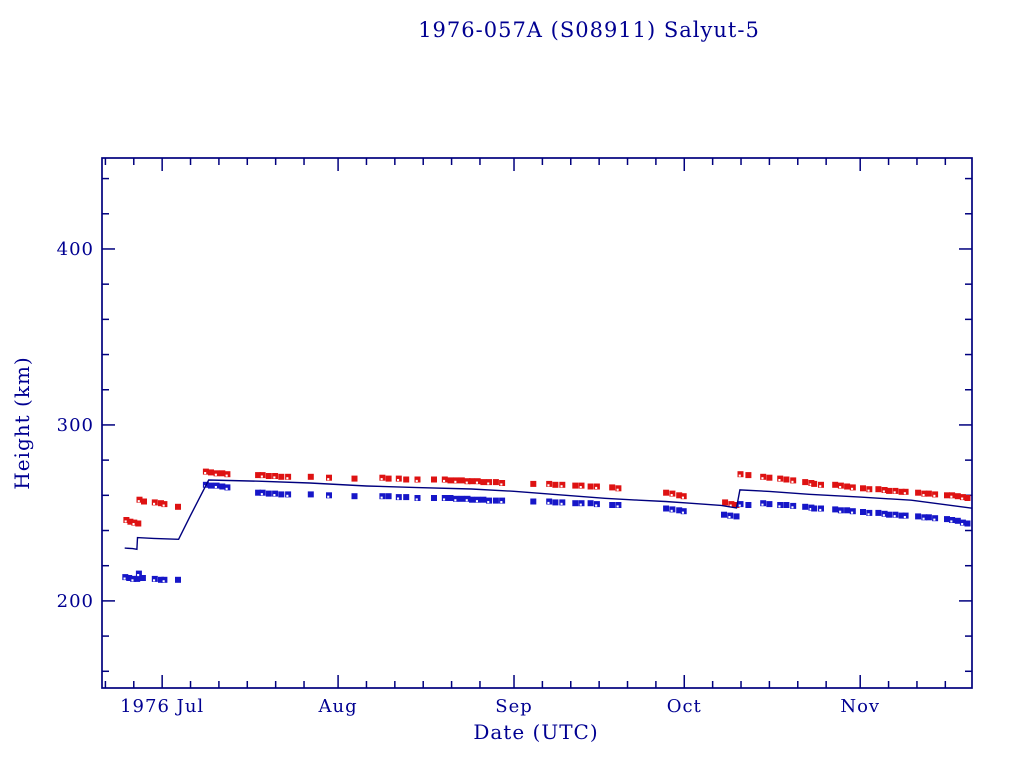 Image resolution: width=1024 pixels, height=768 pixels. Describe the element at coordinates (162, 706) in the screenshot. I see `x-tick-label: 1976 Jul` at that location.